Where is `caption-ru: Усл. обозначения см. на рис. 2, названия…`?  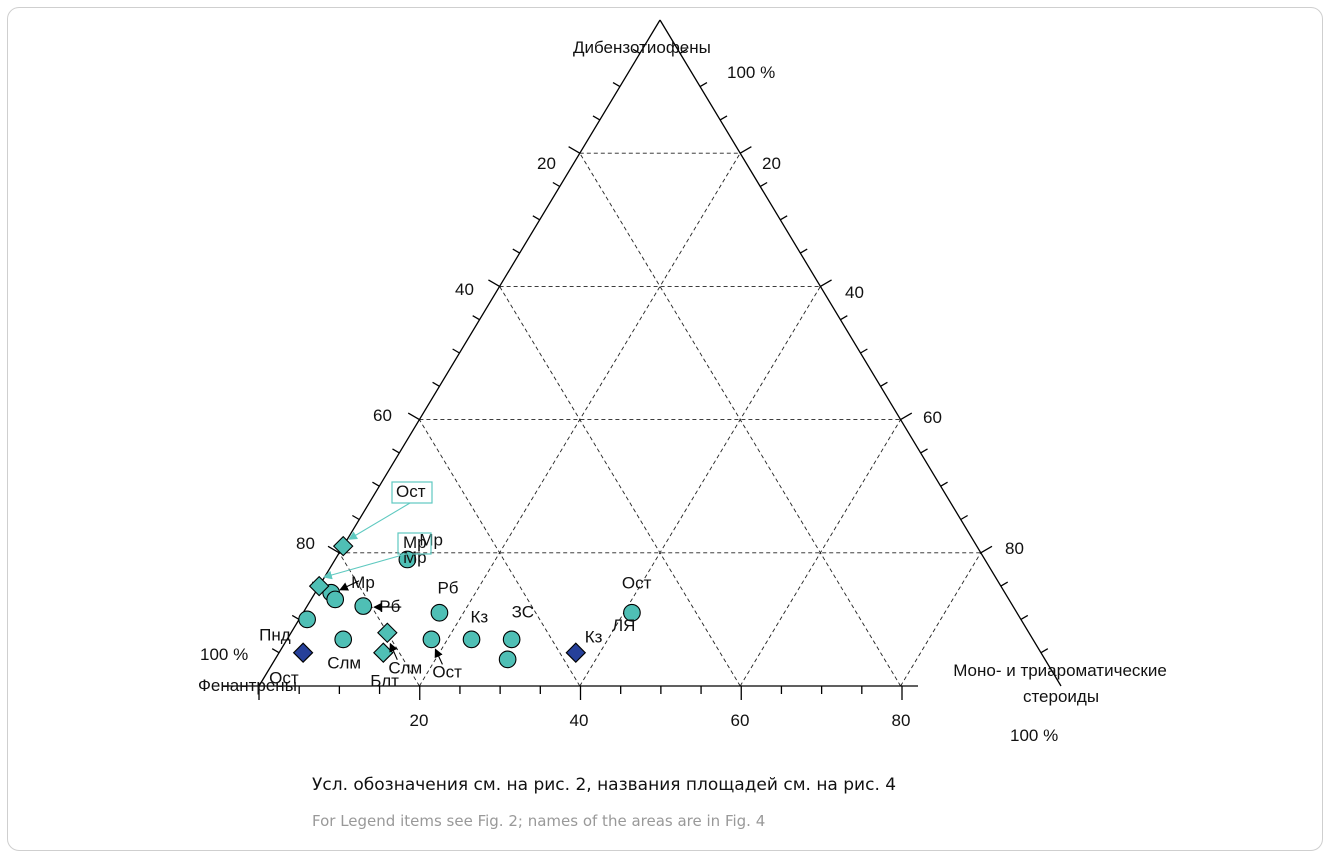 caption-ru: Усл. обозначения см. на рис. 2, названия… is located at coordinates (604, 785).